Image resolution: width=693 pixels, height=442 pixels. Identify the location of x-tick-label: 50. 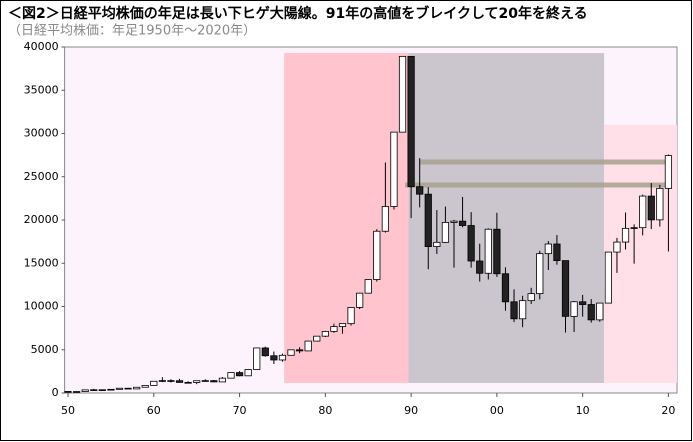
(68, 410).